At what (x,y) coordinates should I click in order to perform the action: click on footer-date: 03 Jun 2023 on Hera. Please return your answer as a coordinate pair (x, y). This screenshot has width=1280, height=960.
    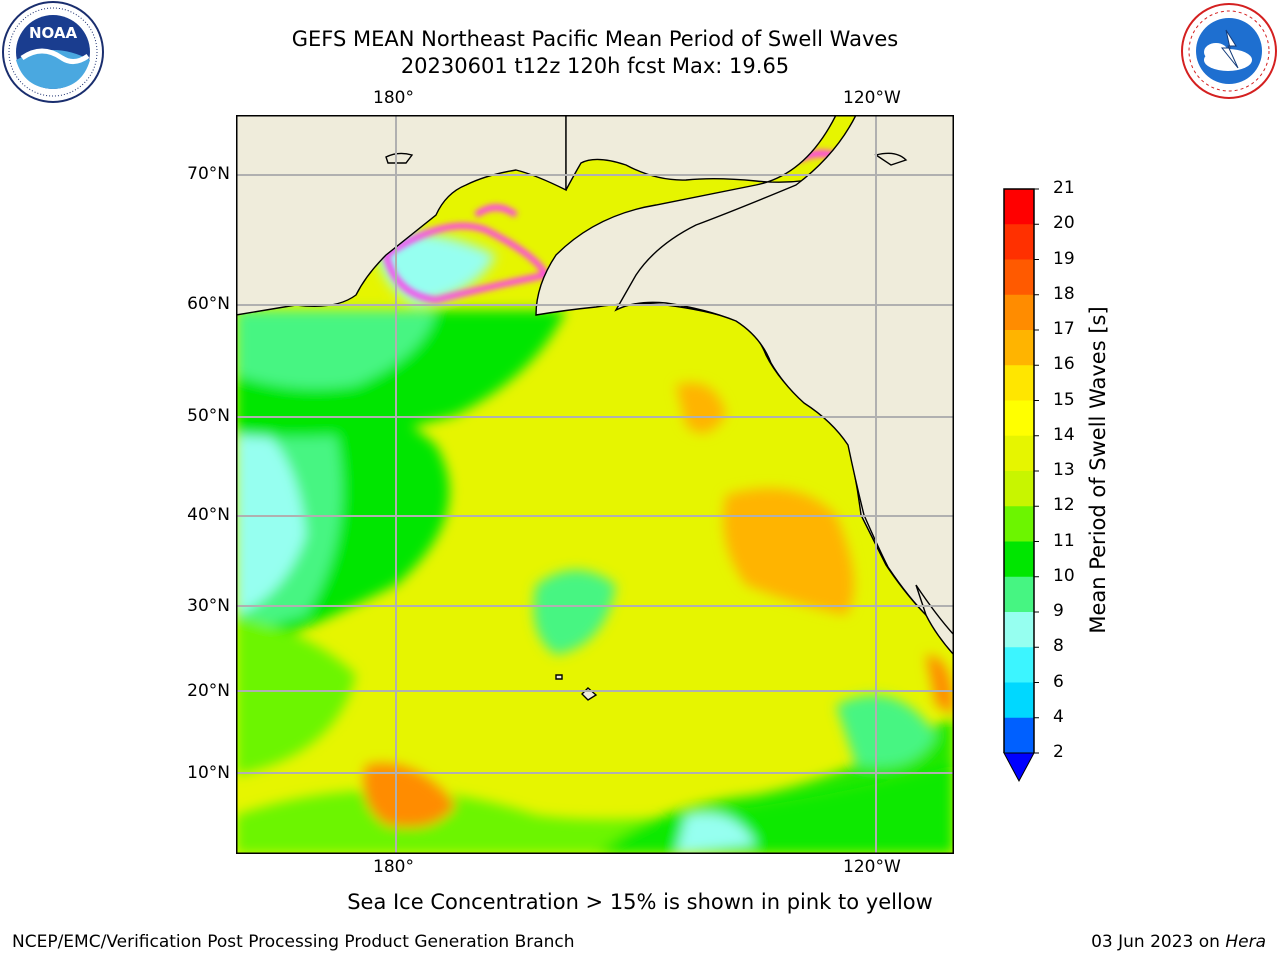
    Looking at the image, I should click on (1178, 942).